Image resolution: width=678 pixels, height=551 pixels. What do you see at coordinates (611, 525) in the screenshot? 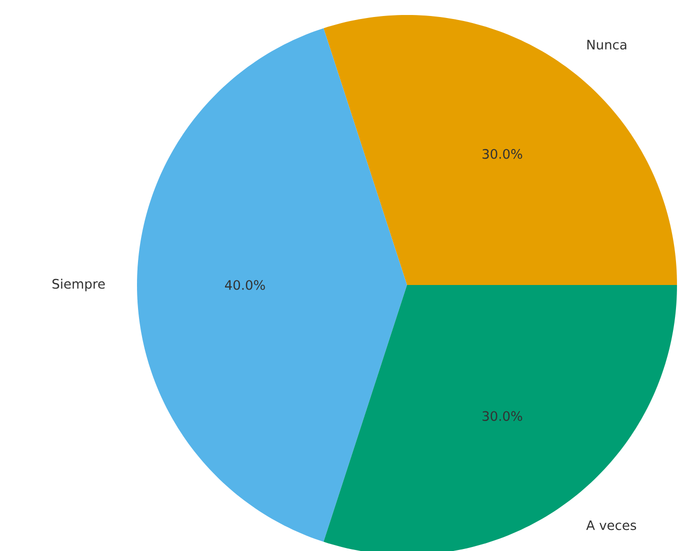
I see `slice-label: A veces` at bounding box center [611, 525].